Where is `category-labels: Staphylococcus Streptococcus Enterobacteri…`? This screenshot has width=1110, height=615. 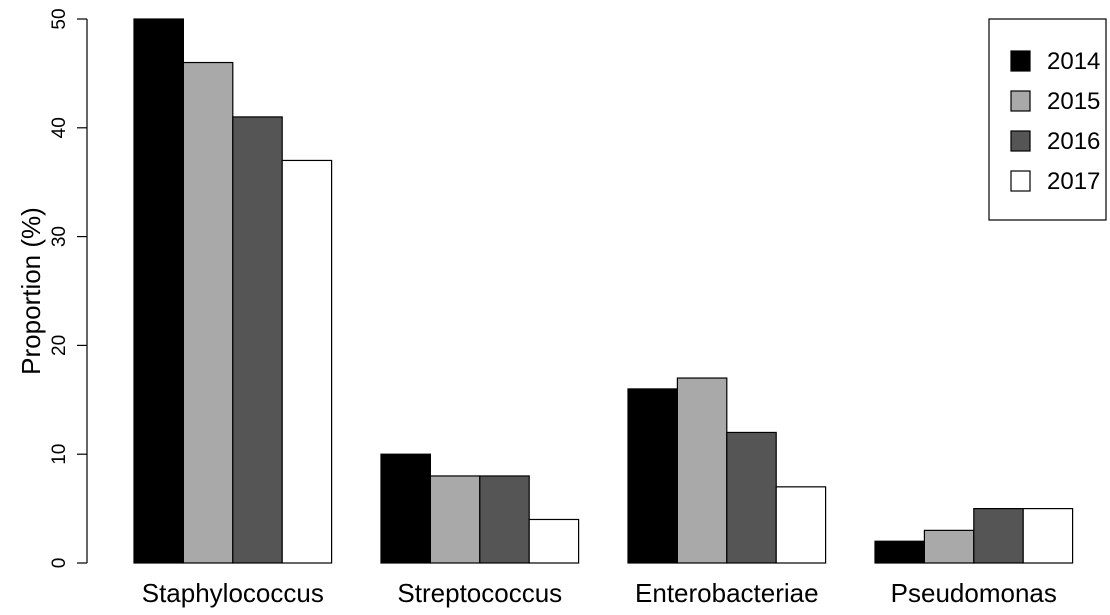 category-labels: Staphylococcus Streptococcus Enterobacteri… is located at coordinates (599, 593).